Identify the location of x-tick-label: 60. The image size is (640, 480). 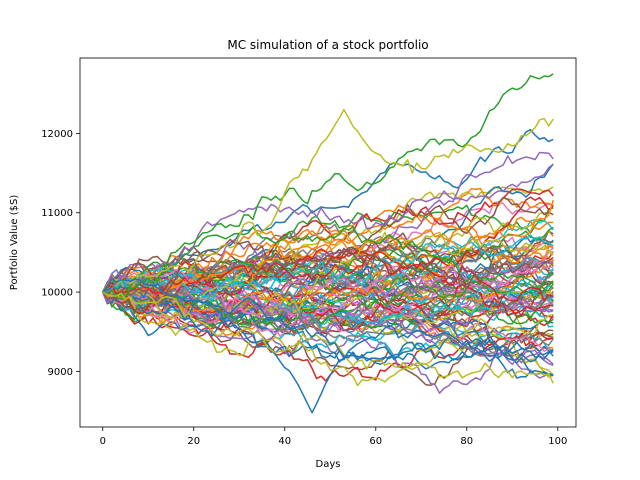
(375, 441).